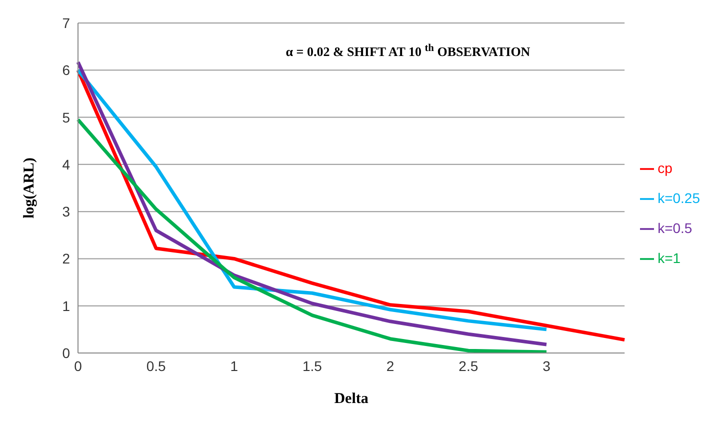 This screenshot has width=728, height=426. Describe the element at coordinates (669, 258) in the screenshot. I see `legend-label: k=1` at that location.